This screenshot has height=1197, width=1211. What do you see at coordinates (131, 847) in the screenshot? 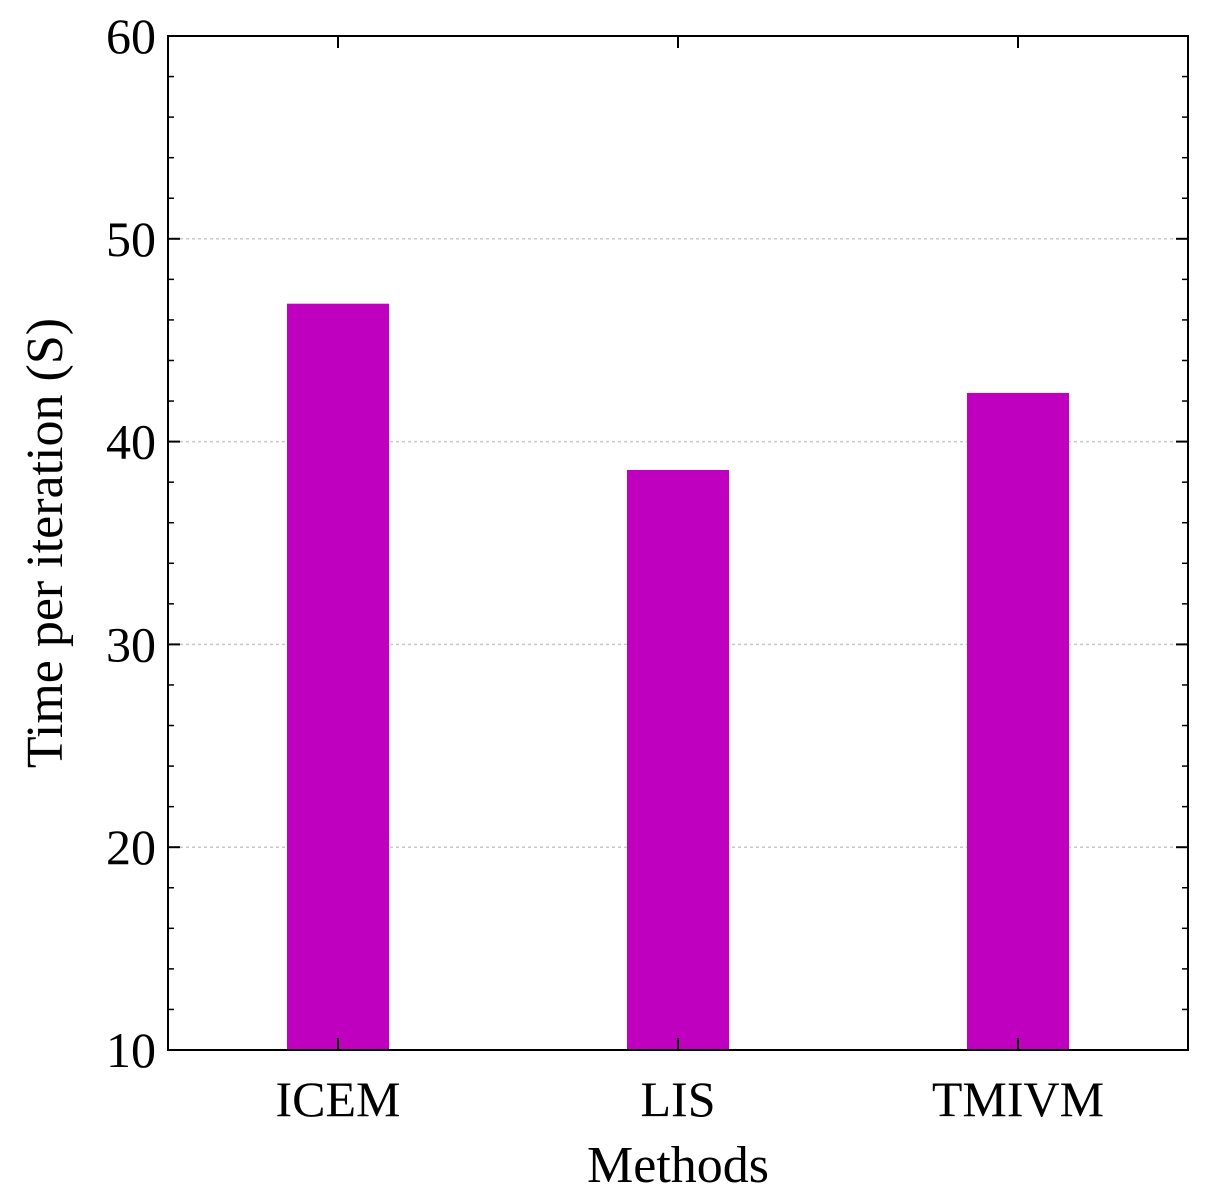
I see `y-tick-label: 20` at bounding box center [131, 847].